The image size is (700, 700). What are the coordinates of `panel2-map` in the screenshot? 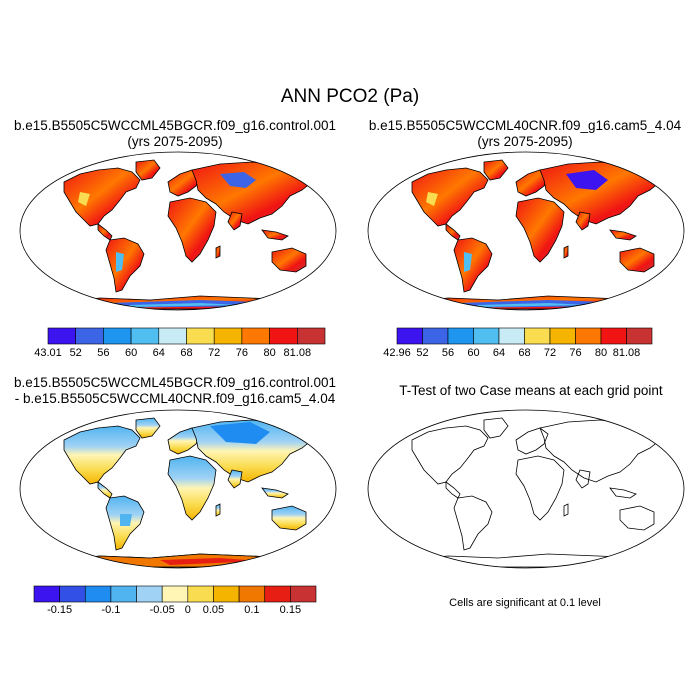 It's located at (526, 231).